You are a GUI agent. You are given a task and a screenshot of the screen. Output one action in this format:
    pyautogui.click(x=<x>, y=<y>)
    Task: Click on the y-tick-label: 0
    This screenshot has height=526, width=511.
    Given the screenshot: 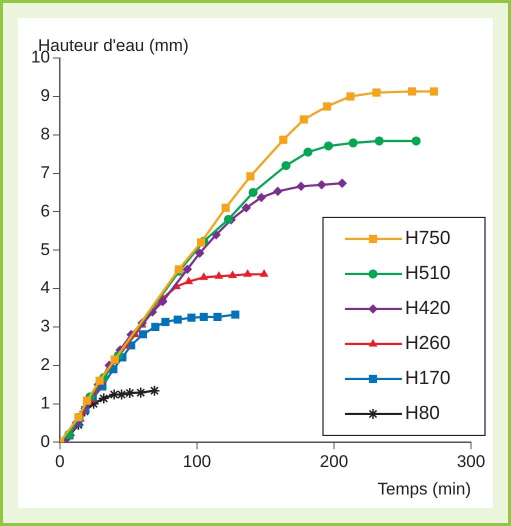 What is the action you would take?
    pyautogui.click(x=45, y=441)
    